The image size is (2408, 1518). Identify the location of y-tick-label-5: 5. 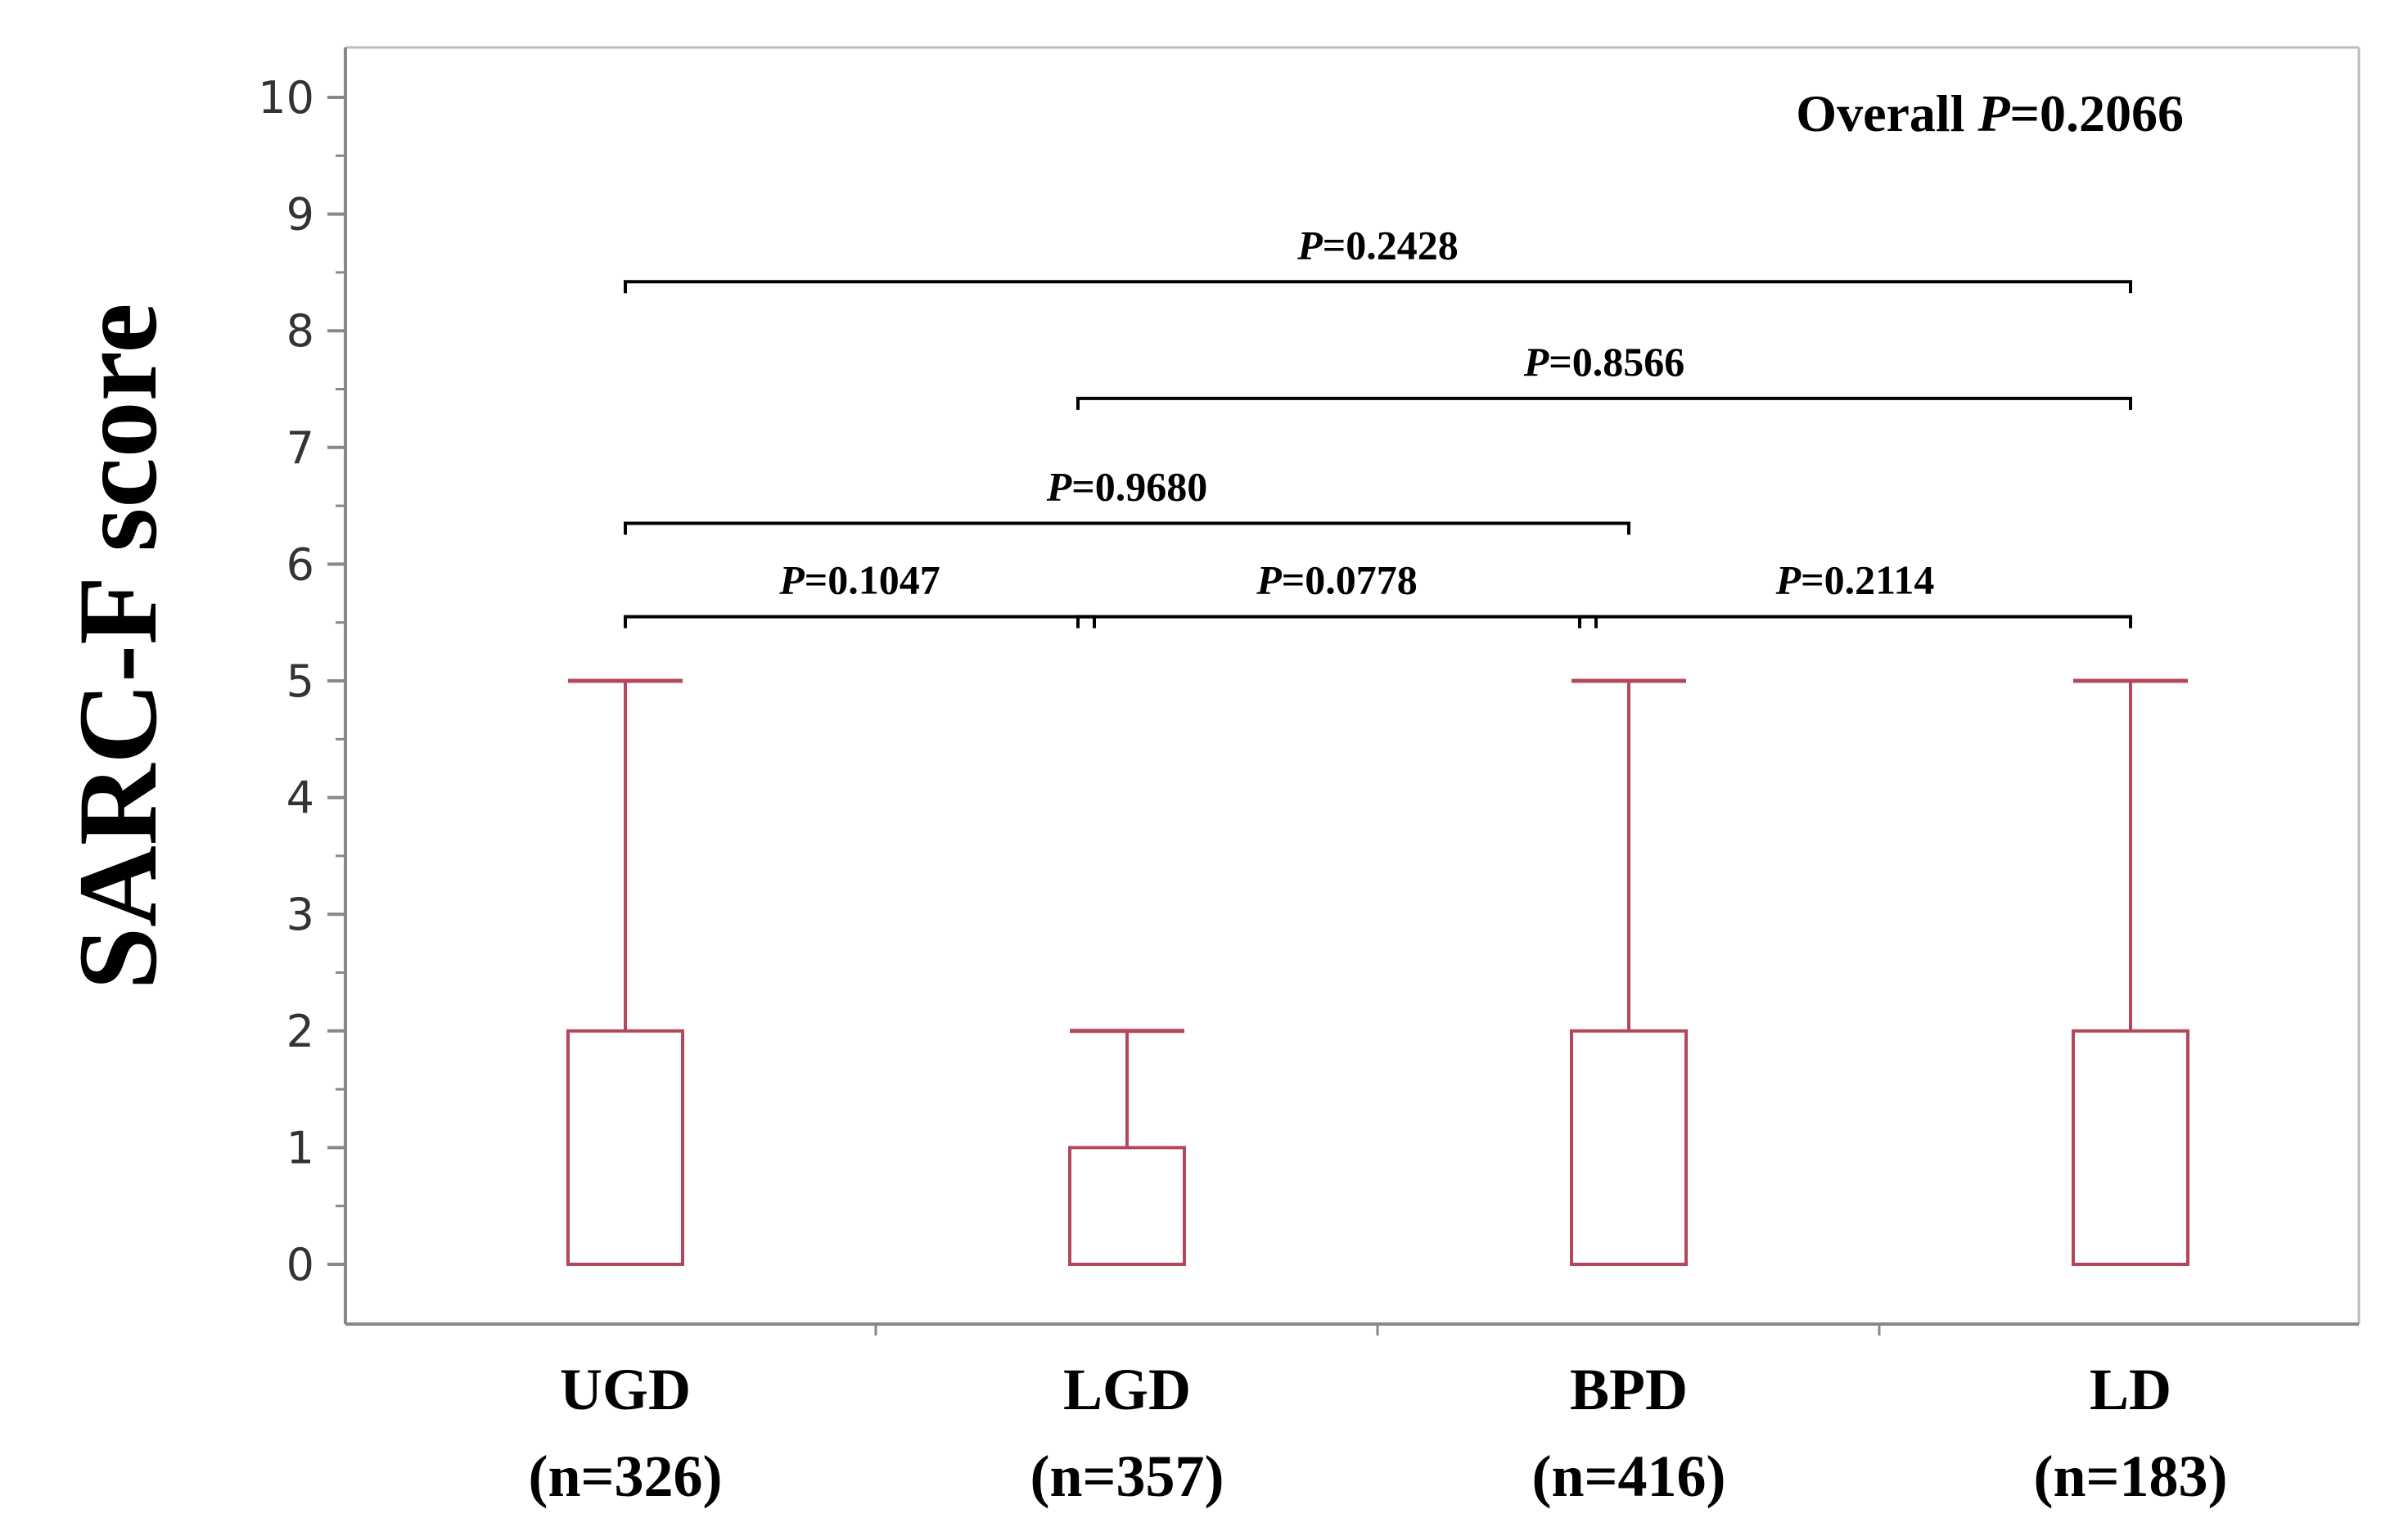
(300, 681).